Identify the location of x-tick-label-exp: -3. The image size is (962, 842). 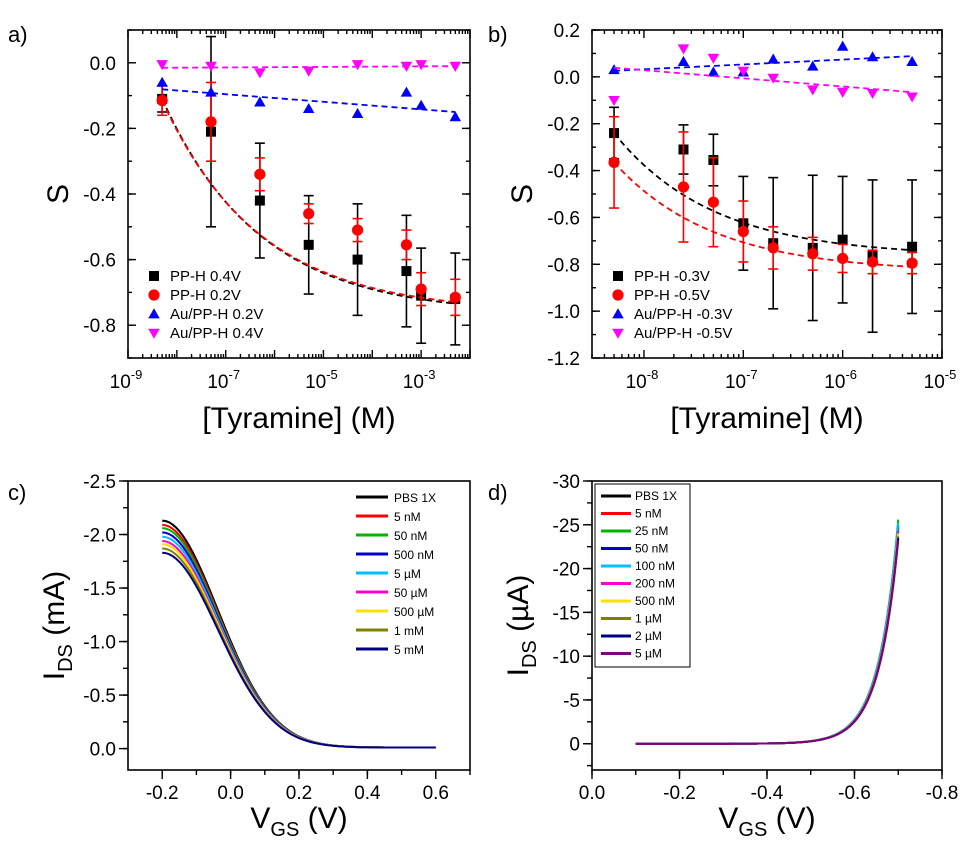
(430, 374).